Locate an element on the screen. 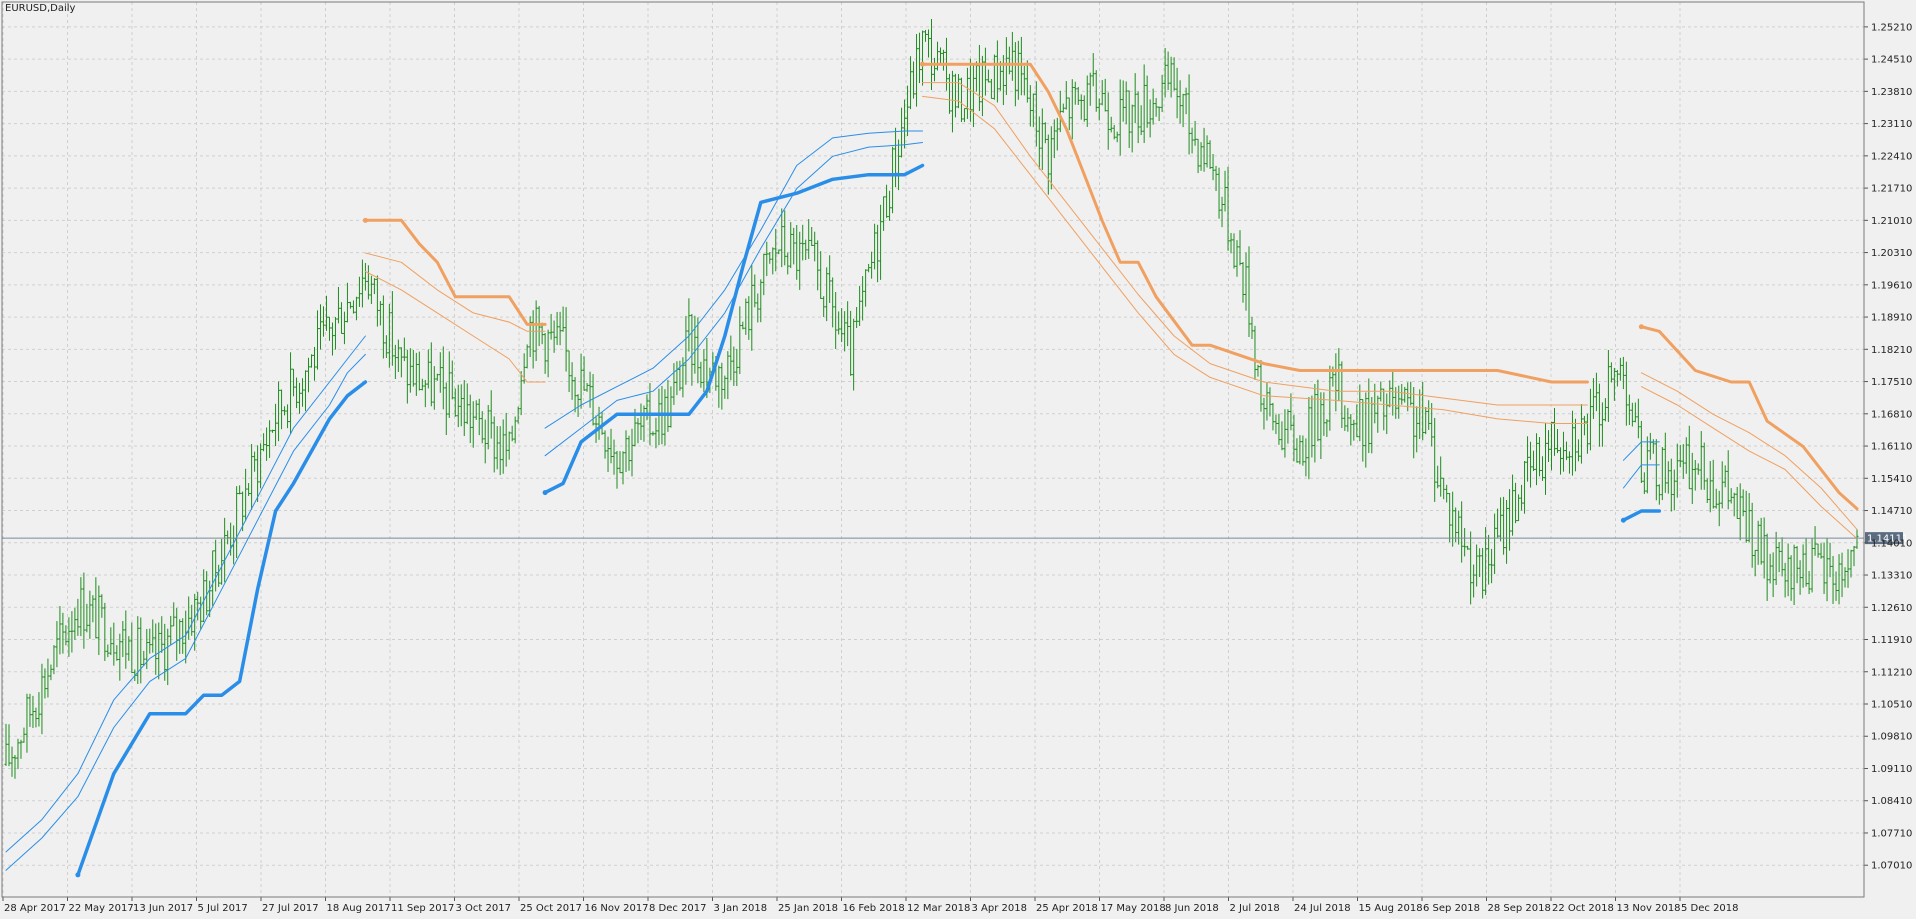 The width and height of the screenshot is (1916, 919). upper-band-outer-start-dot is located at coordinates (923, 64).